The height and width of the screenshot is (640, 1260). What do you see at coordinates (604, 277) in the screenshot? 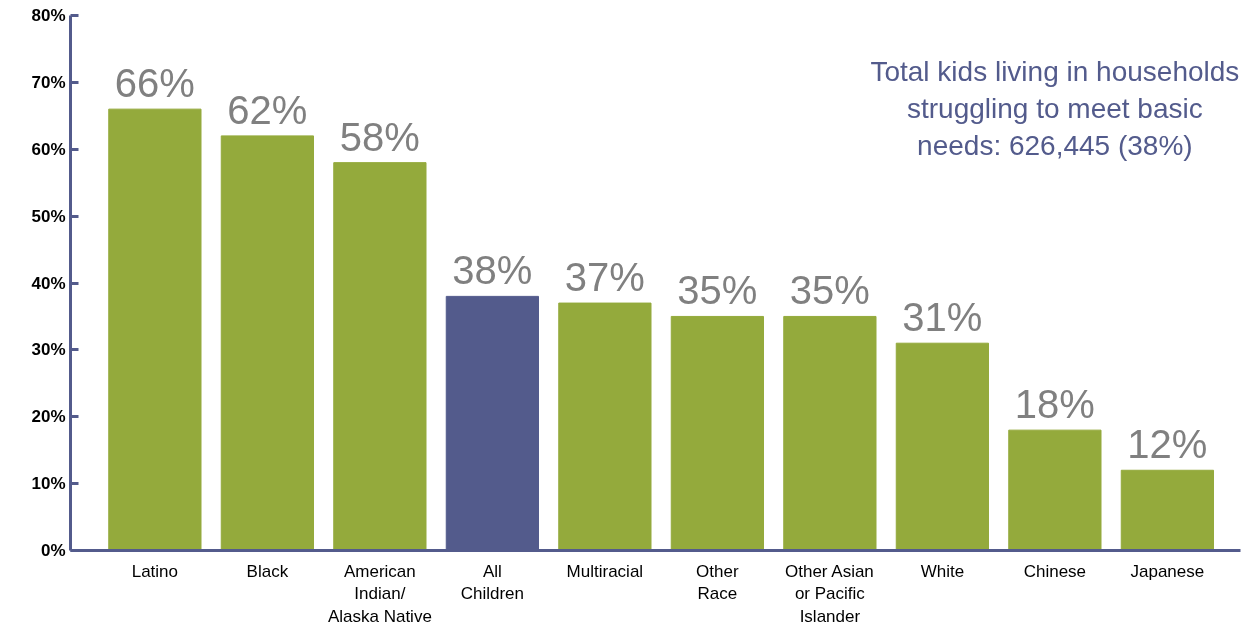
I see `data-label: 37%` at bounding box center [604, 277].